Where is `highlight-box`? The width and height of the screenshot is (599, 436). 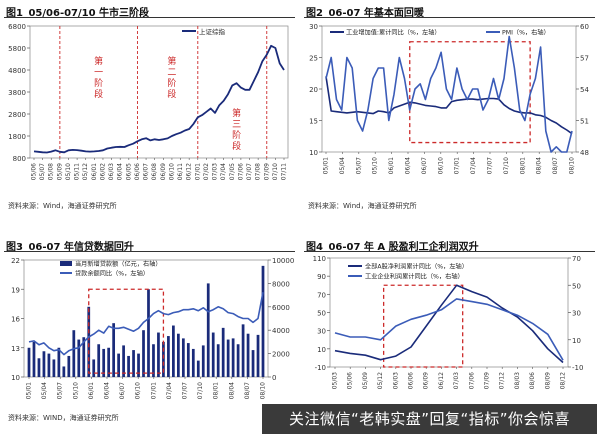
highlight-box is located at coordinates (423, 326).